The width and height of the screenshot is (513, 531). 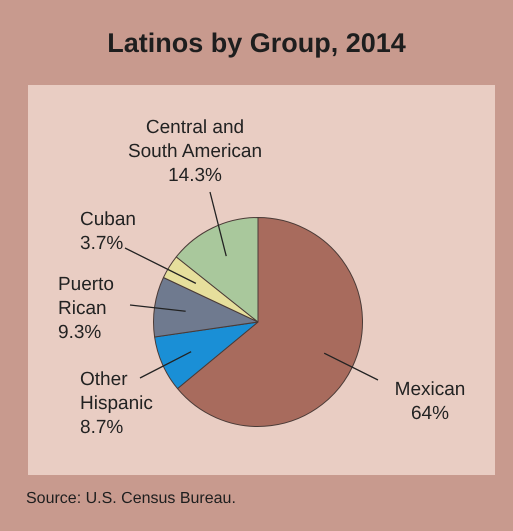 What do you see at coordinates (195, 139) in the screenshot?
I see `slice-label: Central and South American` at bounding box center [195, 139].